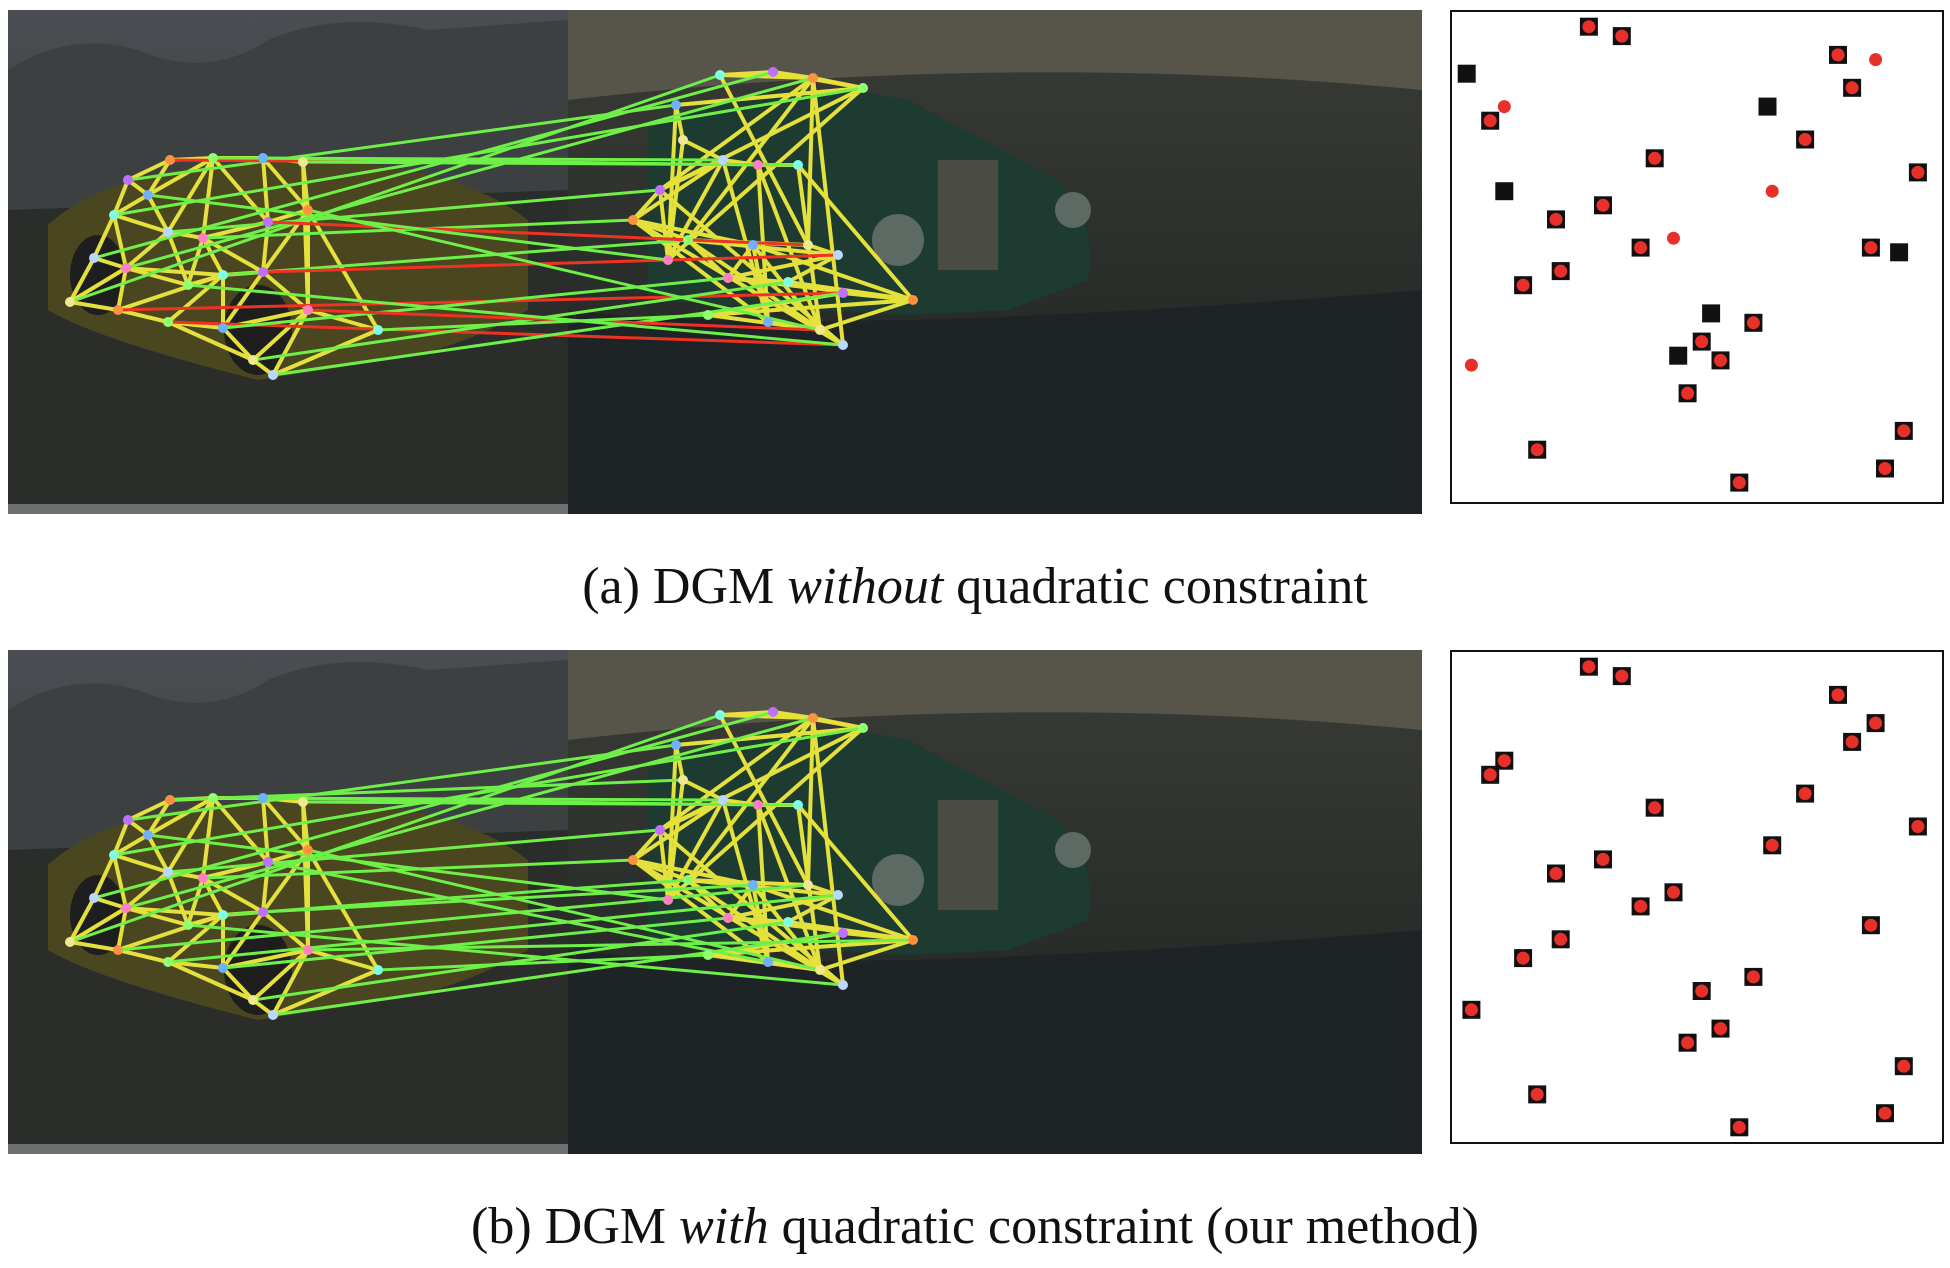 The height and width of the screenshot is (1268, 1950). What do you see at coordinates (1073, 850) in the screenshot?
I see `green-car-headlight` at bounding box center [1073, 850].